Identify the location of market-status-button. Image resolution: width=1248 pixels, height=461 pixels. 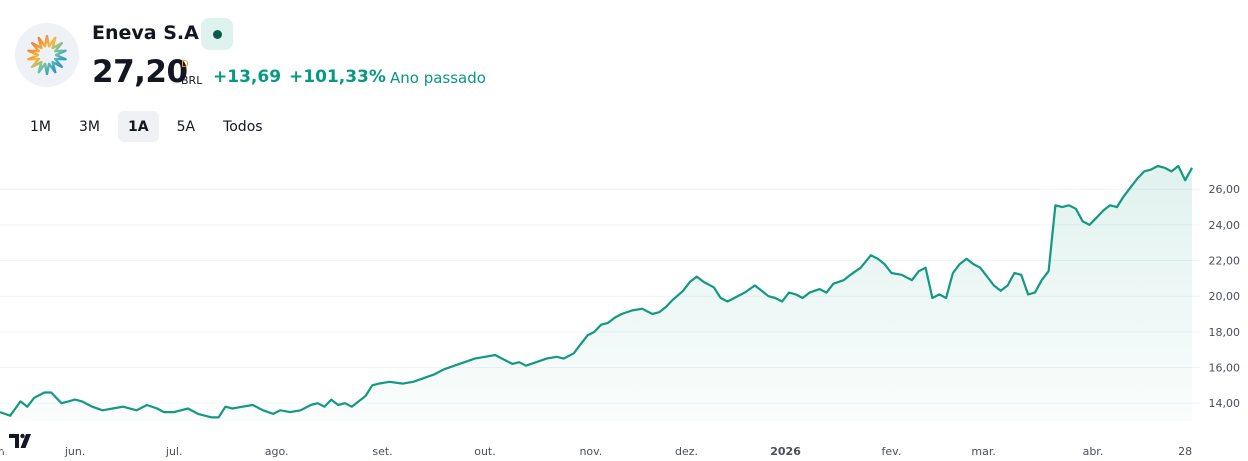
(217, 34).